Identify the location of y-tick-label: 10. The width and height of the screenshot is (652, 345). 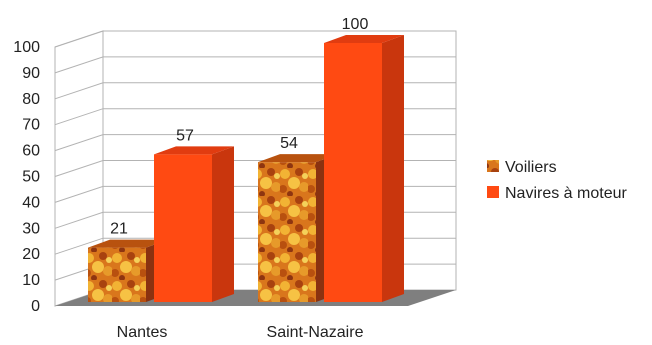
(31, 280).